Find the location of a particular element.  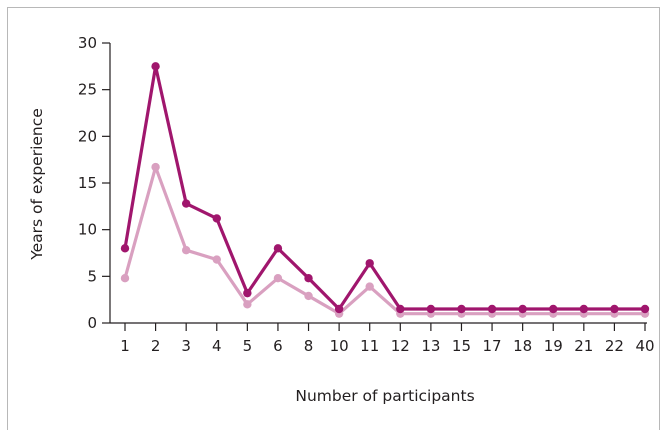

x-axis: 1 2 3 4 5 6 8 10 11 12 13 15 17 18 19 21 22 40 is located at coordinates (382, 338).